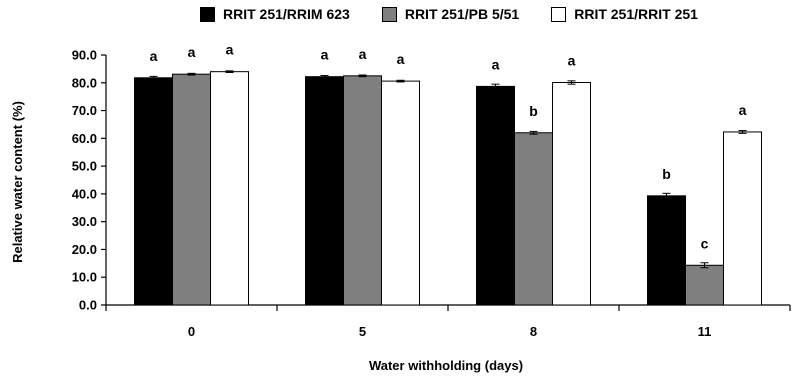 The height and width of the screenshot is (380, 806). I want to click on y-tick-label: 90.0, so click(84, 55).